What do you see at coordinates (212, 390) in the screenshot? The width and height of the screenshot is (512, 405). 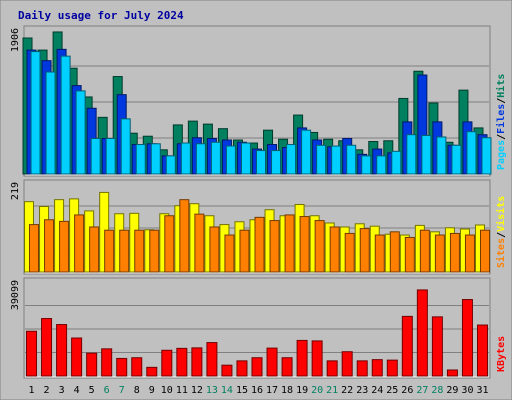 I see `x-tick-label: 13` at bounding box center [212, 390].